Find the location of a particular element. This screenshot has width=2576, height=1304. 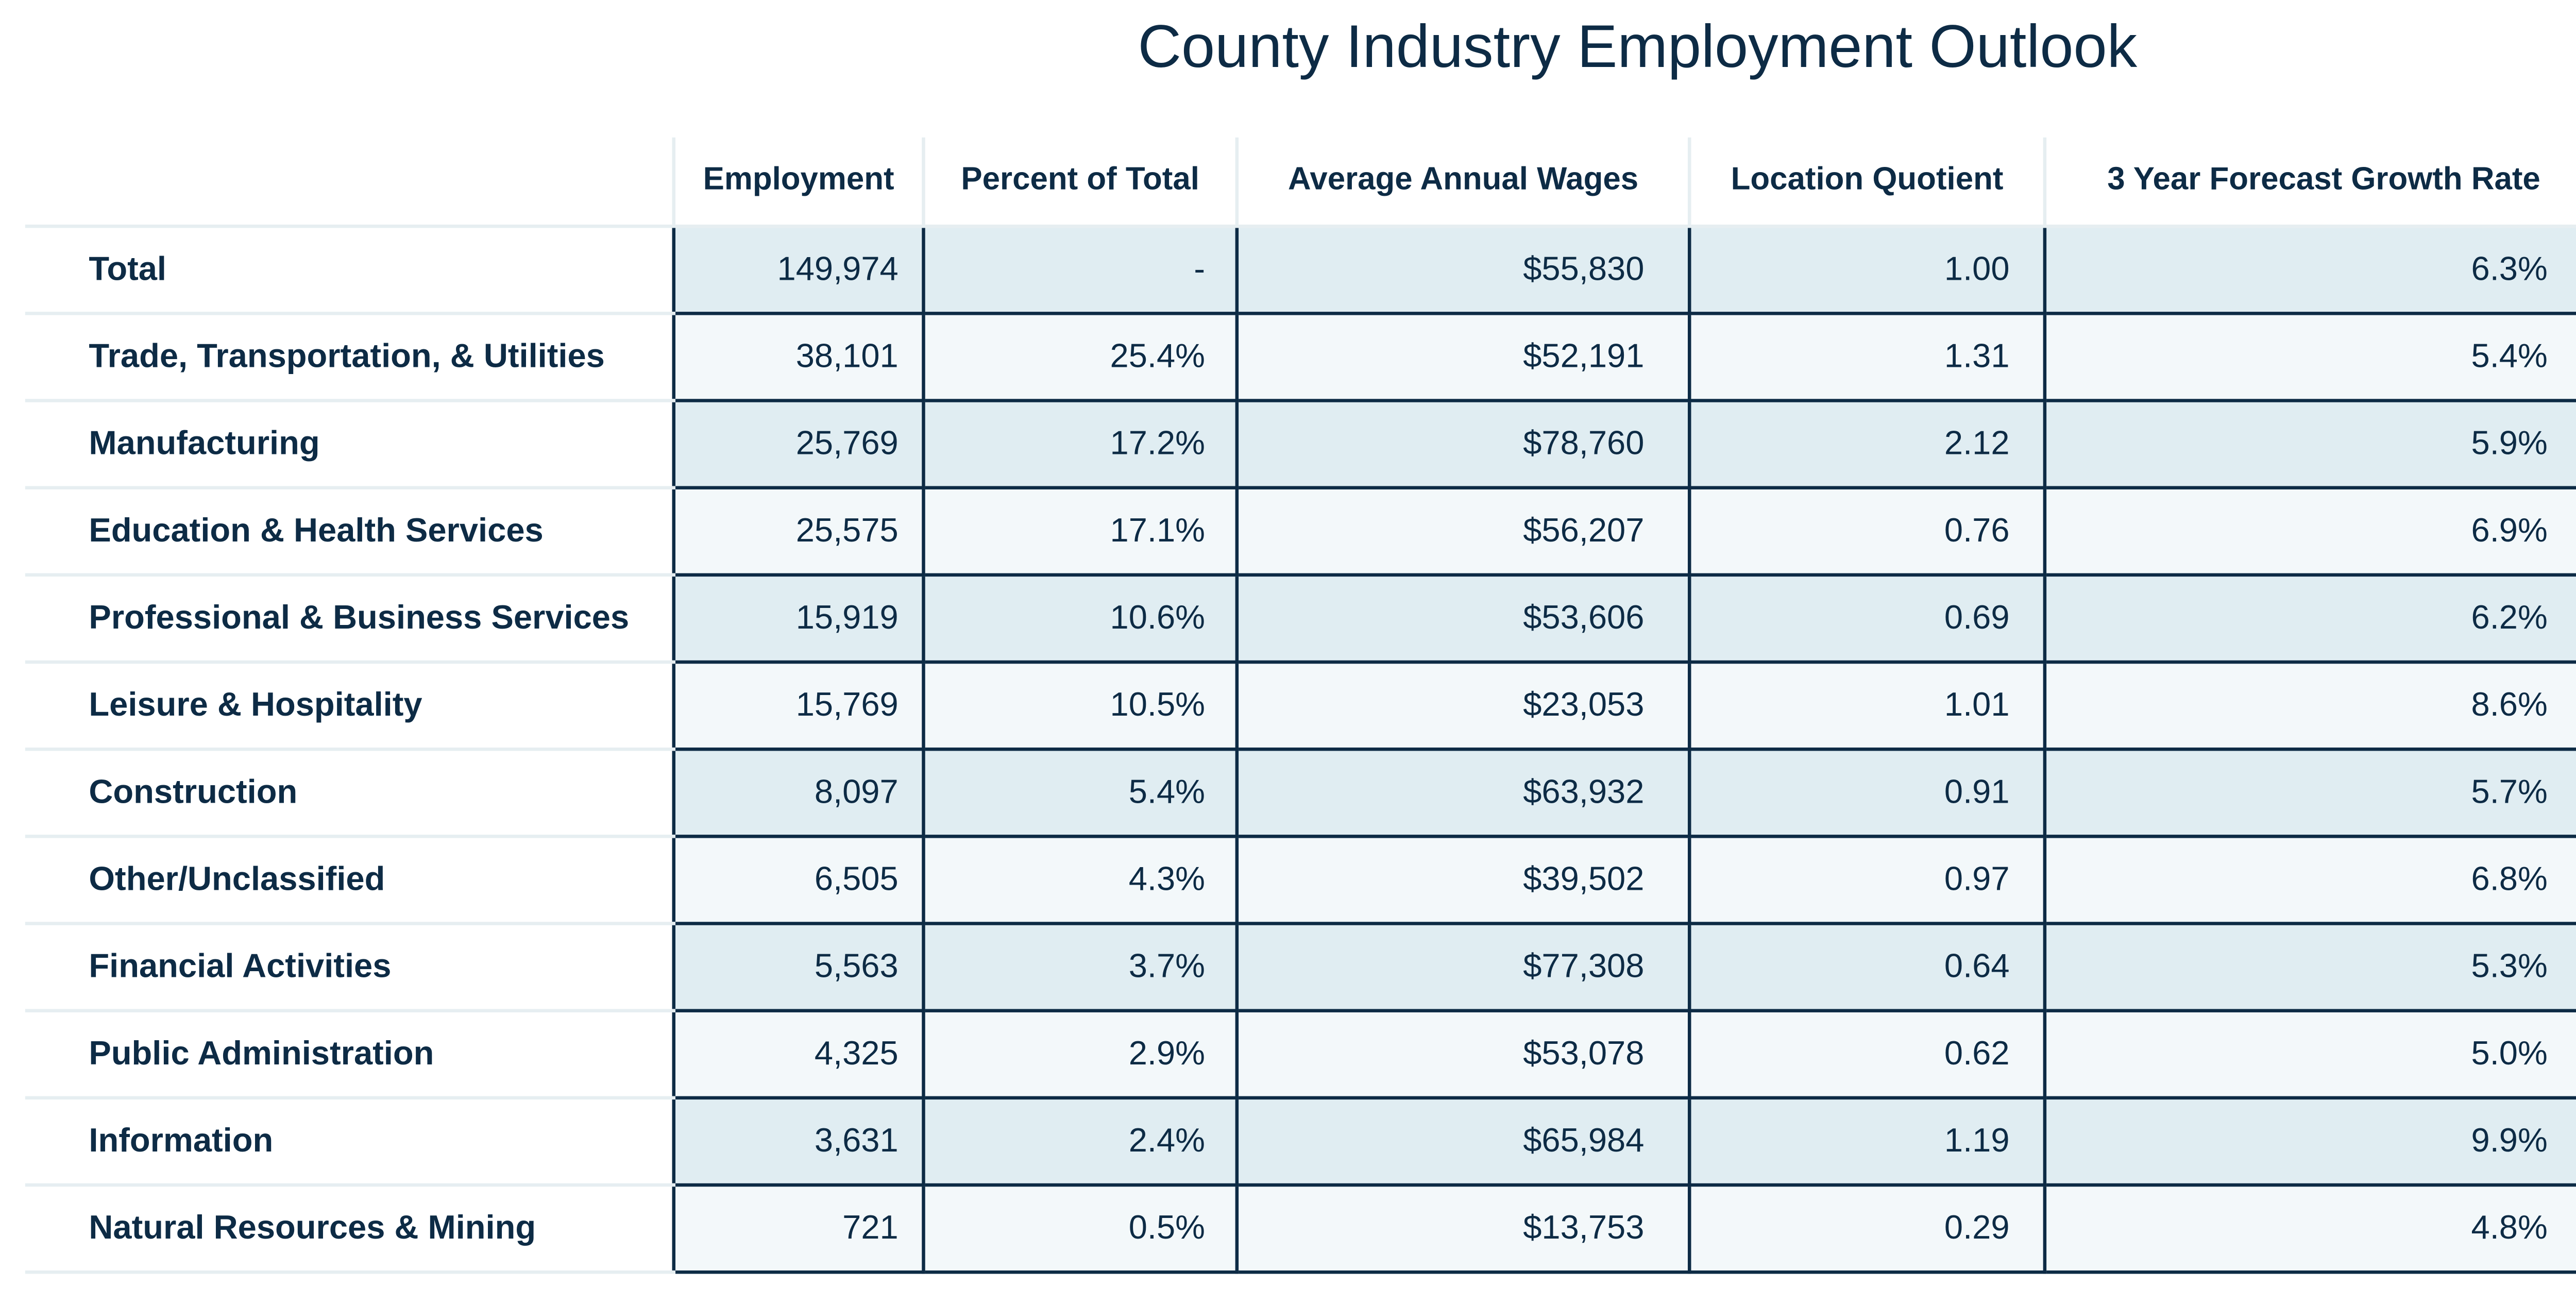

employment-cell: 15,919 is located at coordinates (799, 618).